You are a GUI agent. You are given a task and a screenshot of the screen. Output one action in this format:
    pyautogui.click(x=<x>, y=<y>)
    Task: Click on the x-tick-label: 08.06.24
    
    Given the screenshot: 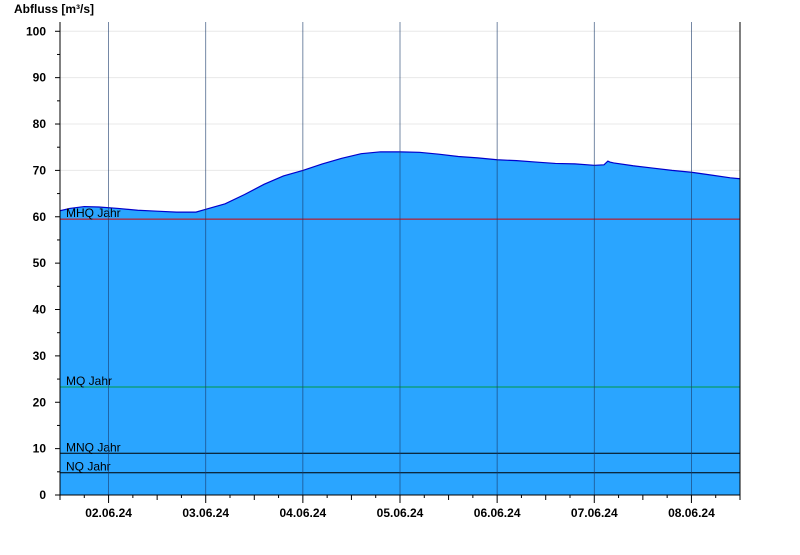 What is the action you would take?
    pyautogui.click(x=691, y=513)
    